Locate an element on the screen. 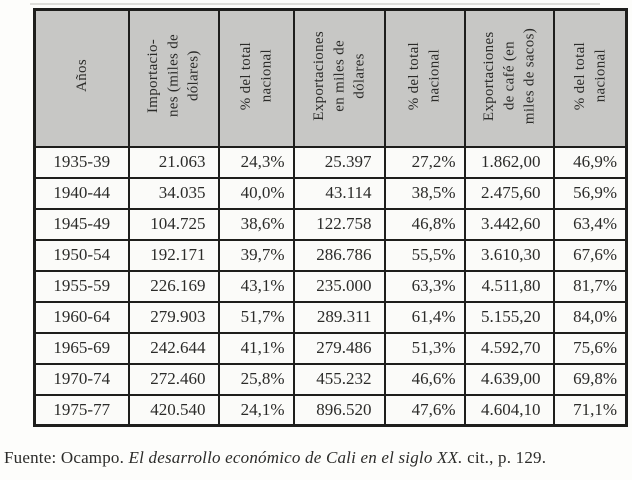 This screenshot has height=480, width=632. year-cell: 1970-74 is located at coordinates (81, 379).